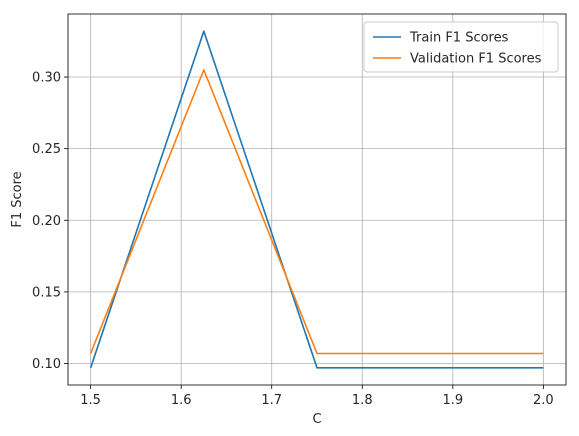 The width and height of the screenshot is (579, 436). What do you see at coordinates (46, 221) in the screenshot?
I see `y-tick-label: 0.20` at bounding box center [46, 221].